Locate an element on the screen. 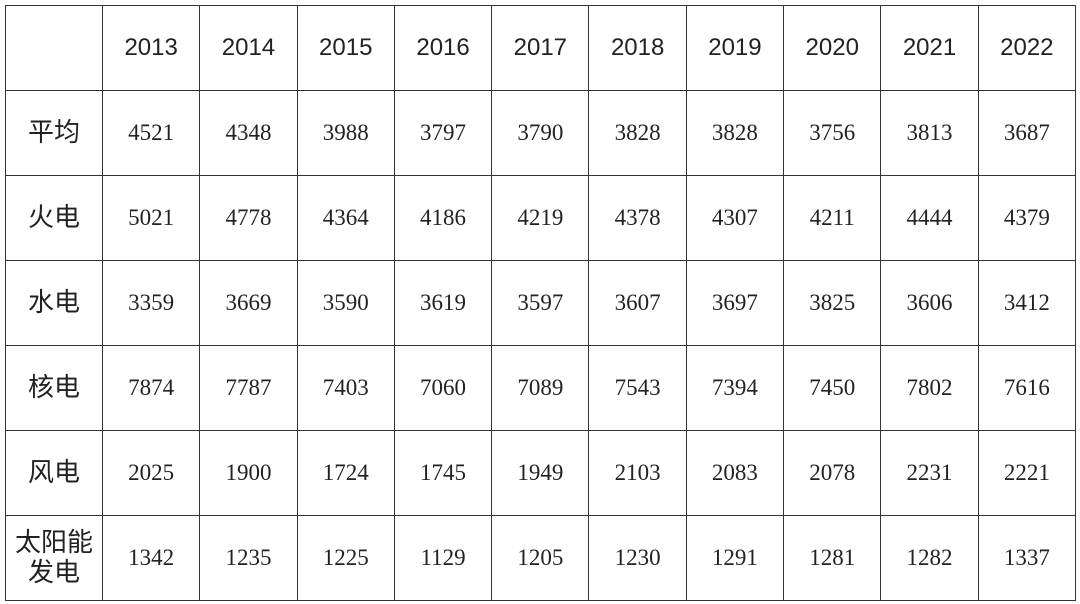 Image resolution: width=1080 pixels, height=604 pixels. cell: 1745 is located at coordinates (443, 473).